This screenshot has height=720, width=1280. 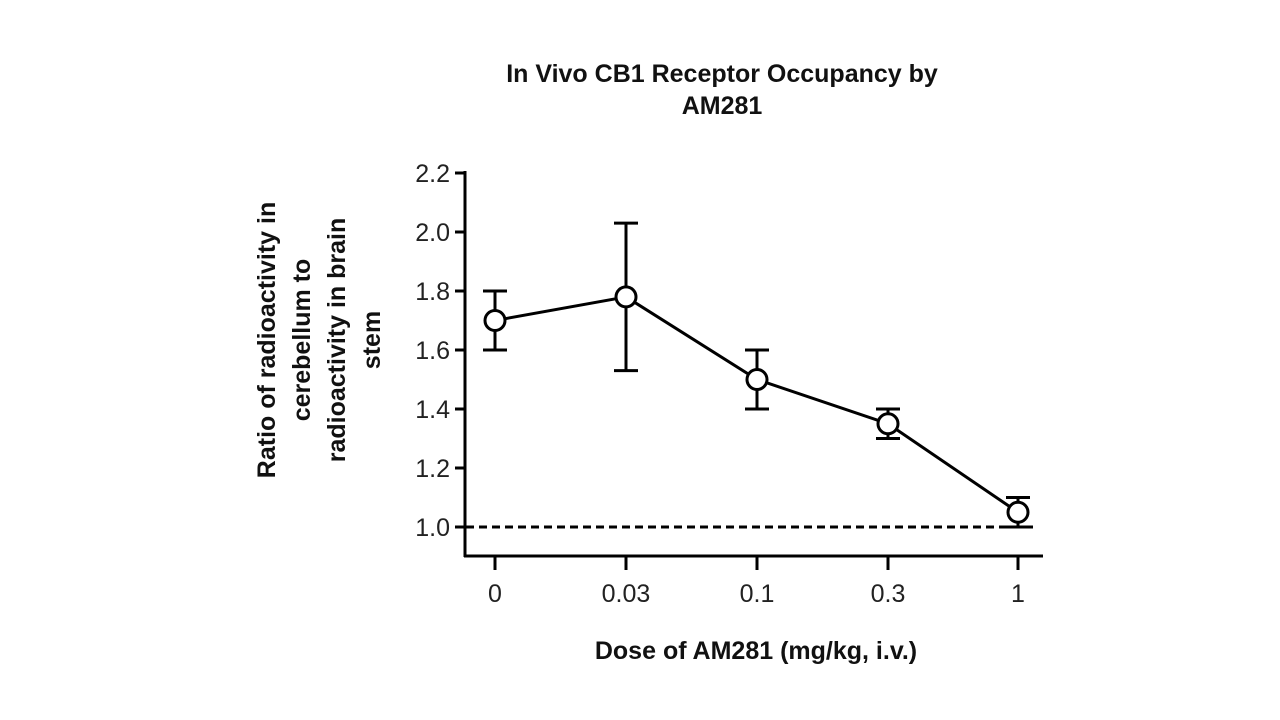 I want to click on x-tick-label: 0.3, so click(x=888, y=594).